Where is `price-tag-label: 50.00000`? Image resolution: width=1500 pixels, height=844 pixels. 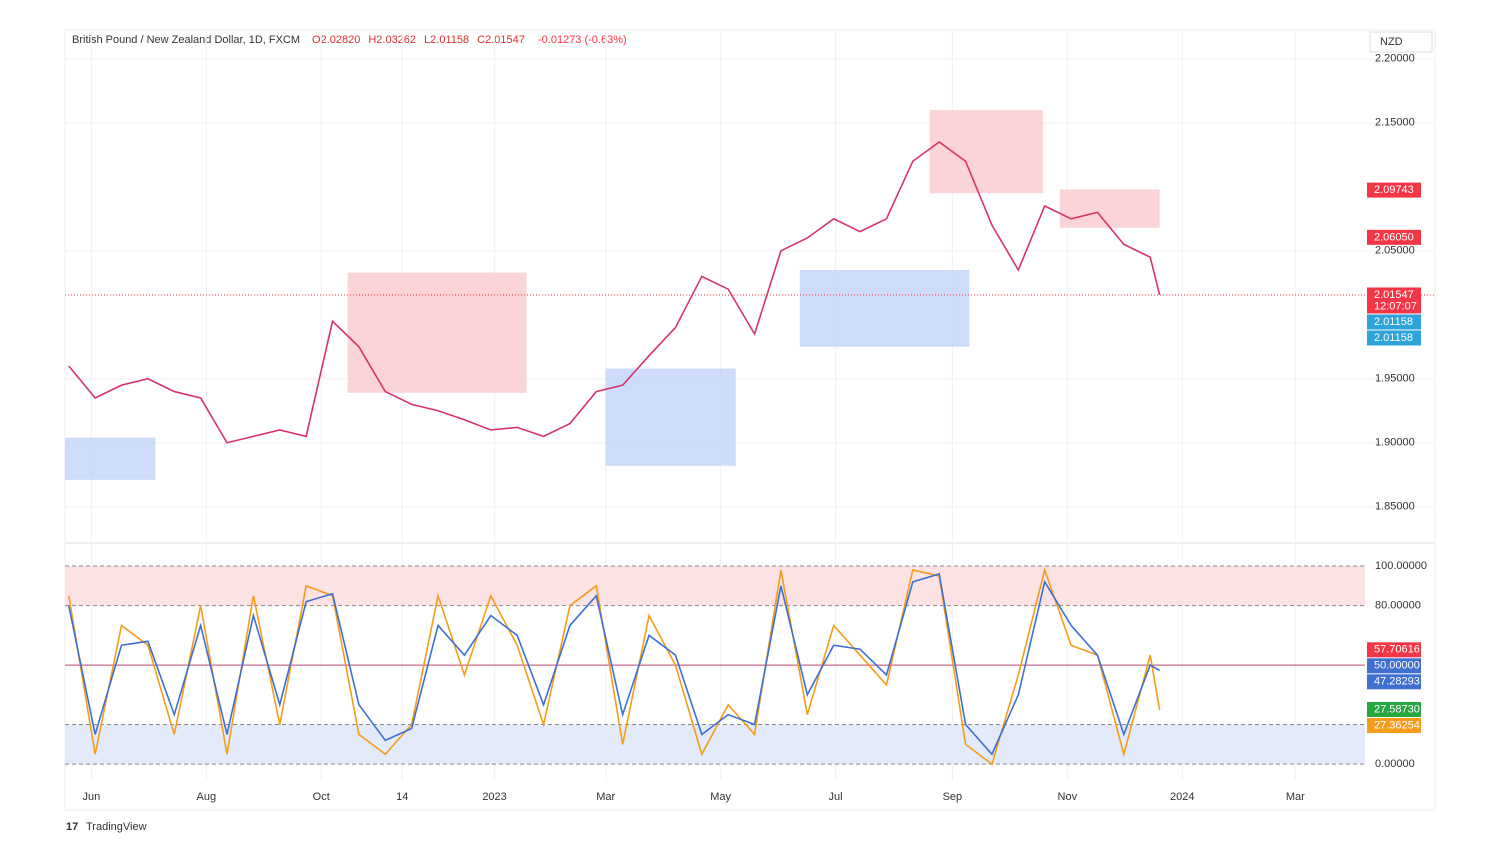
price-tag-label: 50.00000 is located at coordinates (1397, 666).